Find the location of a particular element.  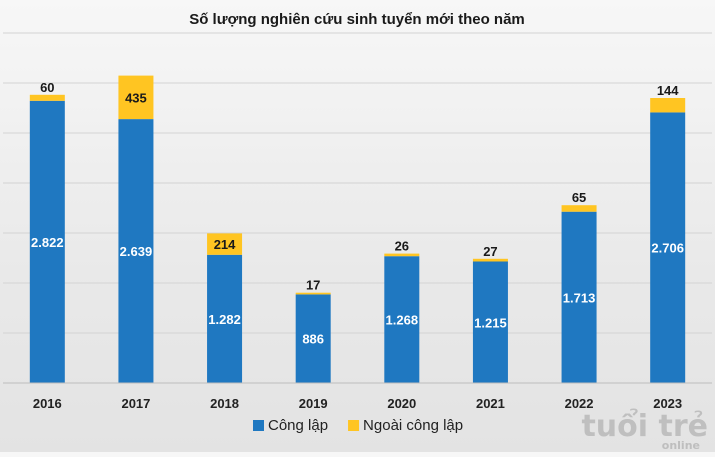

bar-ngoai-cong-lap-2016 is located at coordinates (47, 97).